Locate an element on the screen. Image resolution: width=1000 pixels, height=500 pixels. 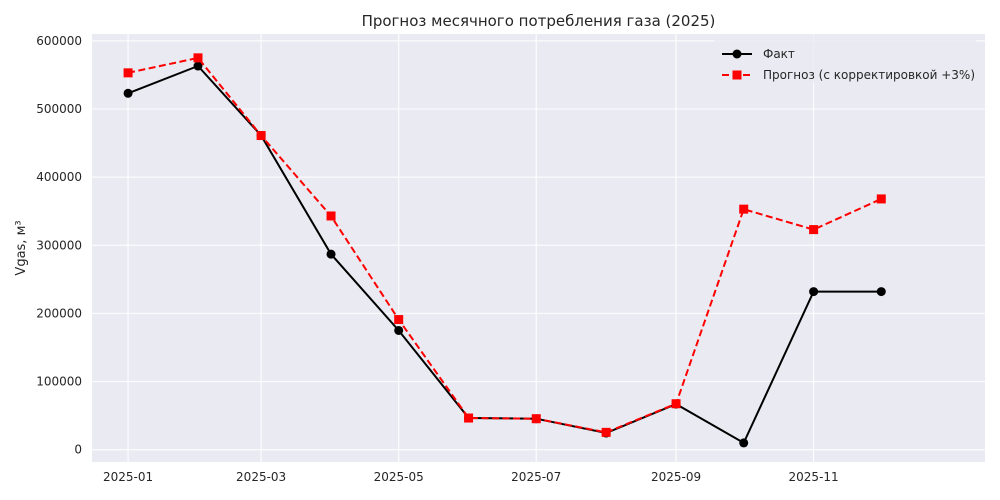
y-tick-label: 0 is located at coordinates (78, 450).